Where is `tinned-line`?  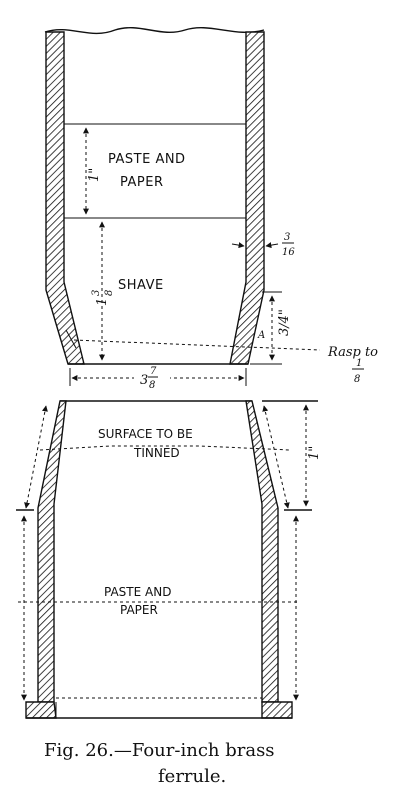
tinned-line is located at coordinates (165, 448).